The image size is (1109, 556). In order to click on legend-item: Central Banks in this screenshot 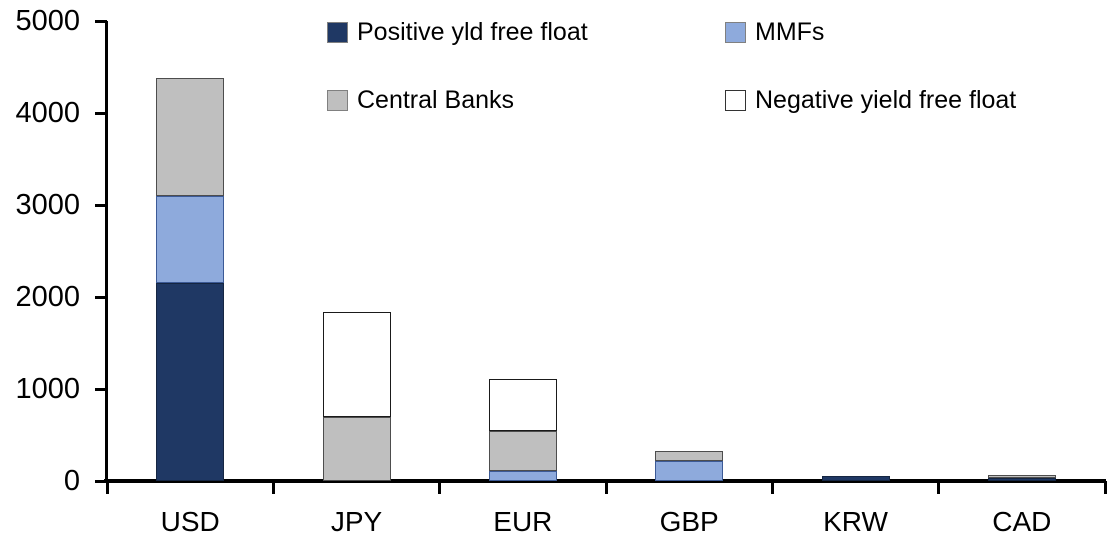, I will do `click(421, 100)`.